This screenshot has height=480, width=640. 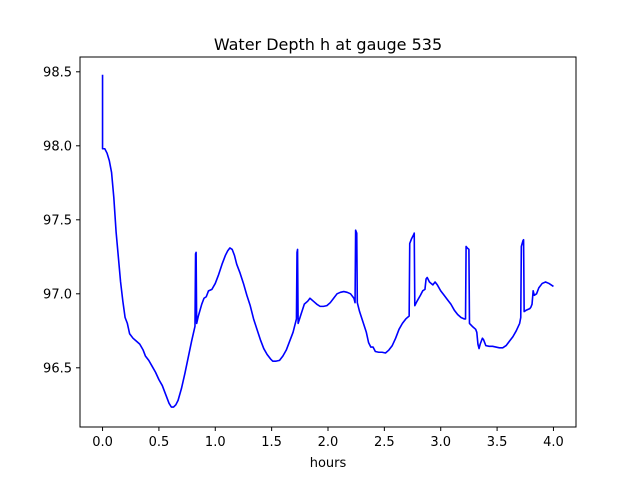 What do you see at coordinates (497, 442) in the screenshot?
I see `x-tick-label: 3.5` at bounding box center [497, 442].